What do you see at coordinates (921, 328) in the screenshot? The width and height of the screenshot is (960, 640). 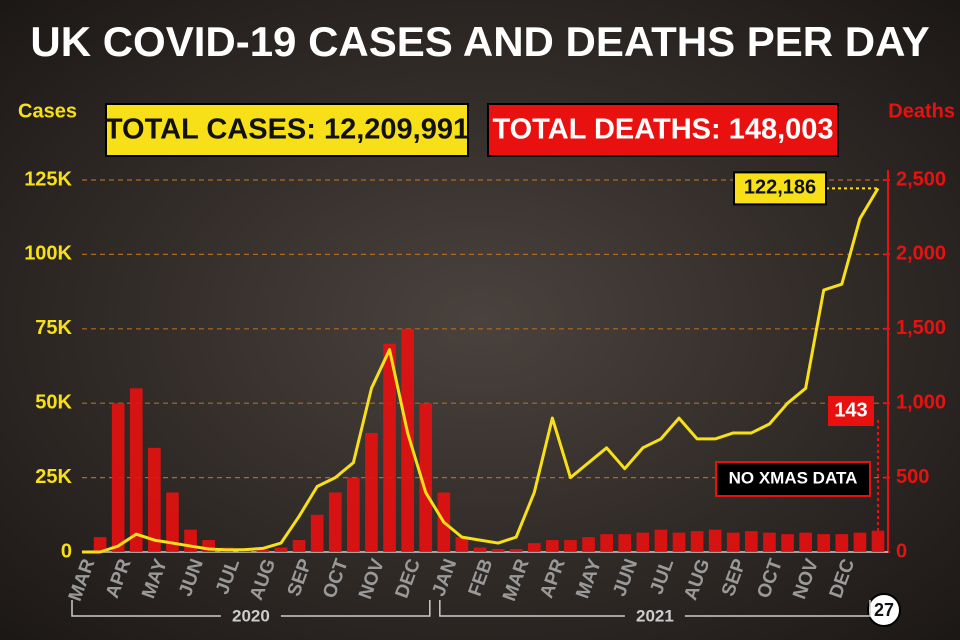 I see `y2-tick-label: 1,500` at bounding box center [921, 328].